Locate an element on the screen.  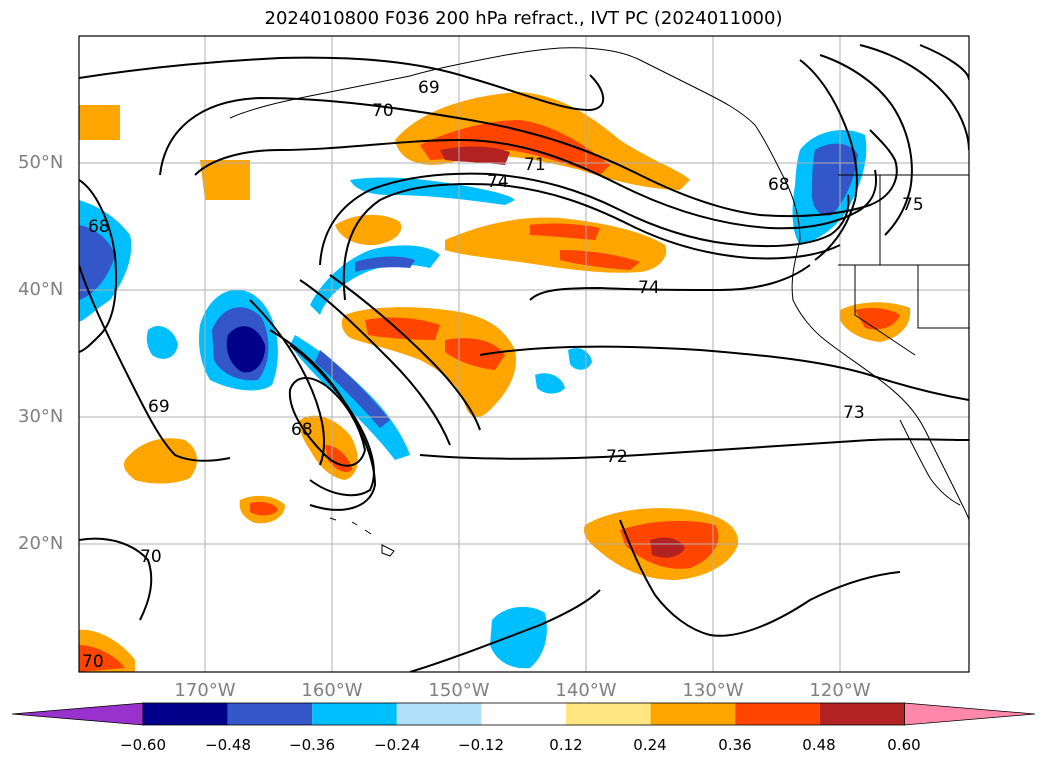
contour-69-north is located at coordinates (342, 84).